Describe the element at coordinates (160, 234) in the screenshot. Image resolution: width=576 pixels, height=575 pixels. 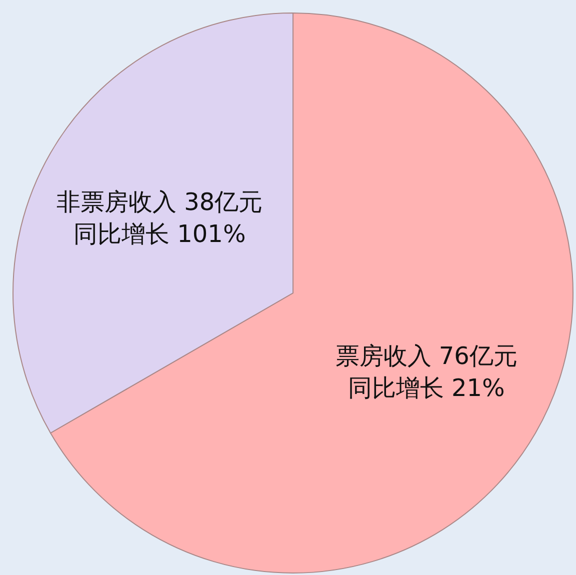
I see `text: 同比增长 101%` at that location.